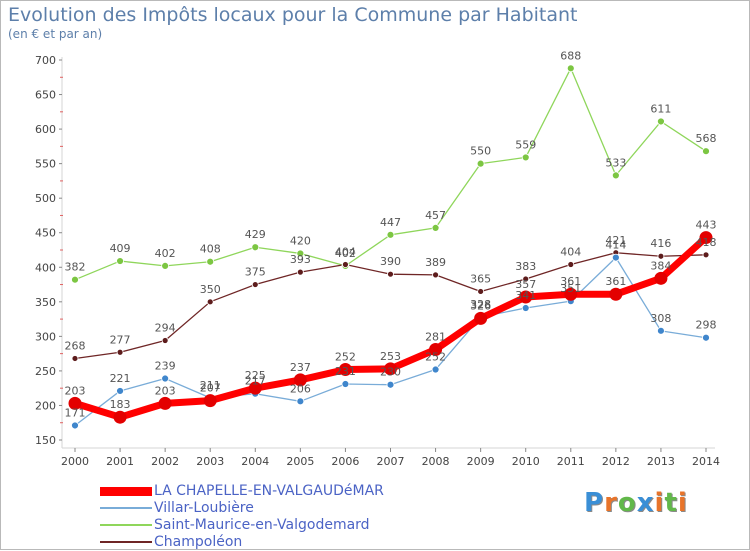 The image size is (750, 551). Describe the element at coordinates (481, 461) in the screenshot. I see `x-tick-label: 2009` at that location.